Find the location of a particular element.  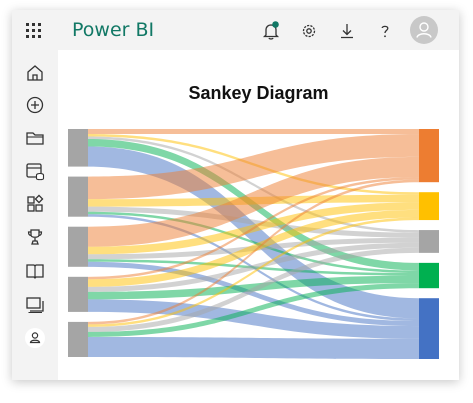

home-icon is located at coordinates (35, 73).